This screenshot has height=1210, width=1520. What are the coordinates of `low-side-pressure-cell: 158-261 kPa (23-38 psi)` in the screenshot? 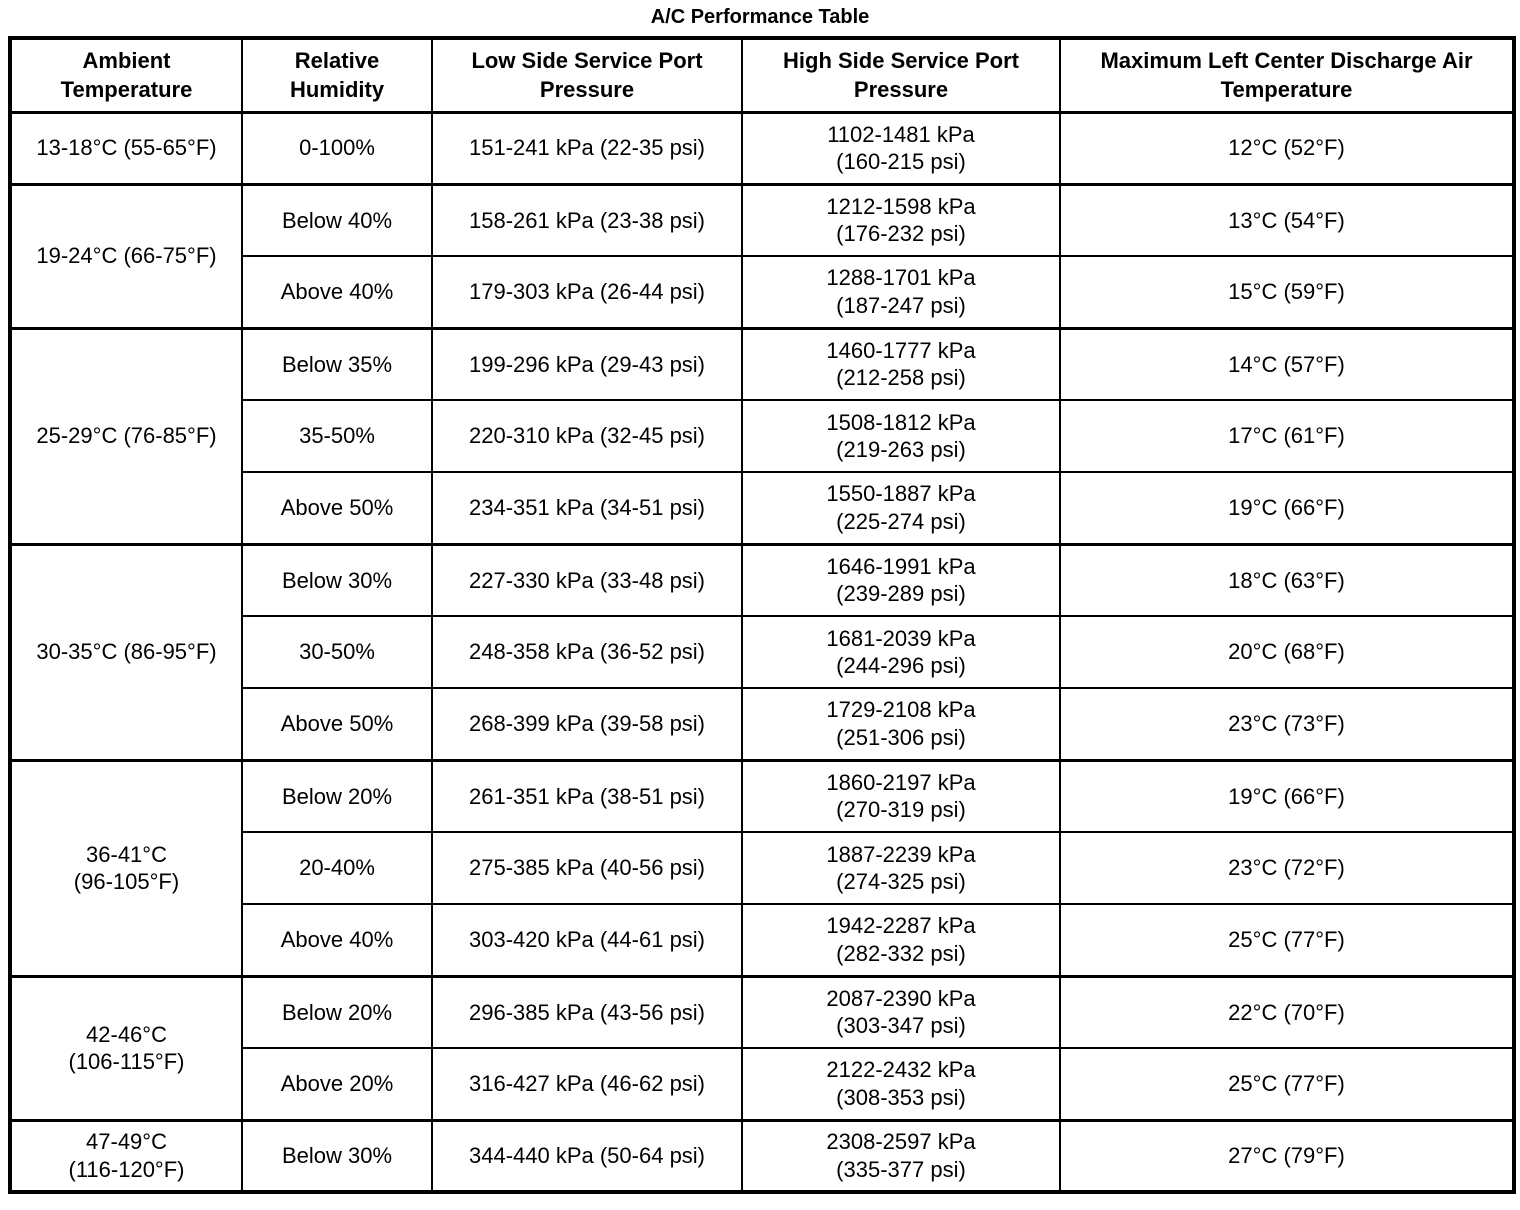 It's located at (587, 219).